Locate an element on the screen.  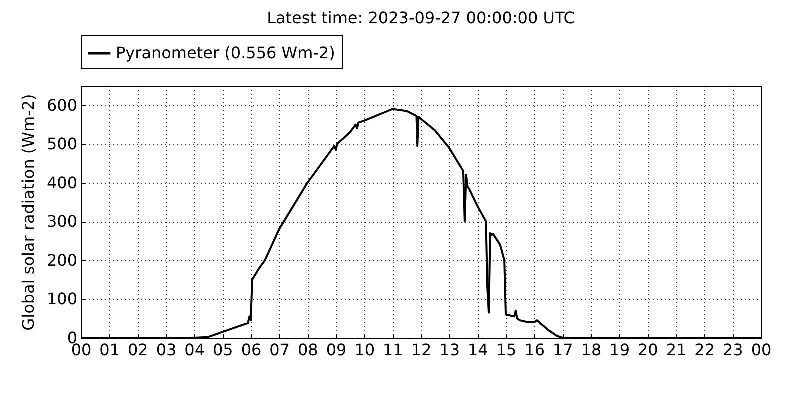
x-tick-label: 02 is located at coordinates (138, 350).